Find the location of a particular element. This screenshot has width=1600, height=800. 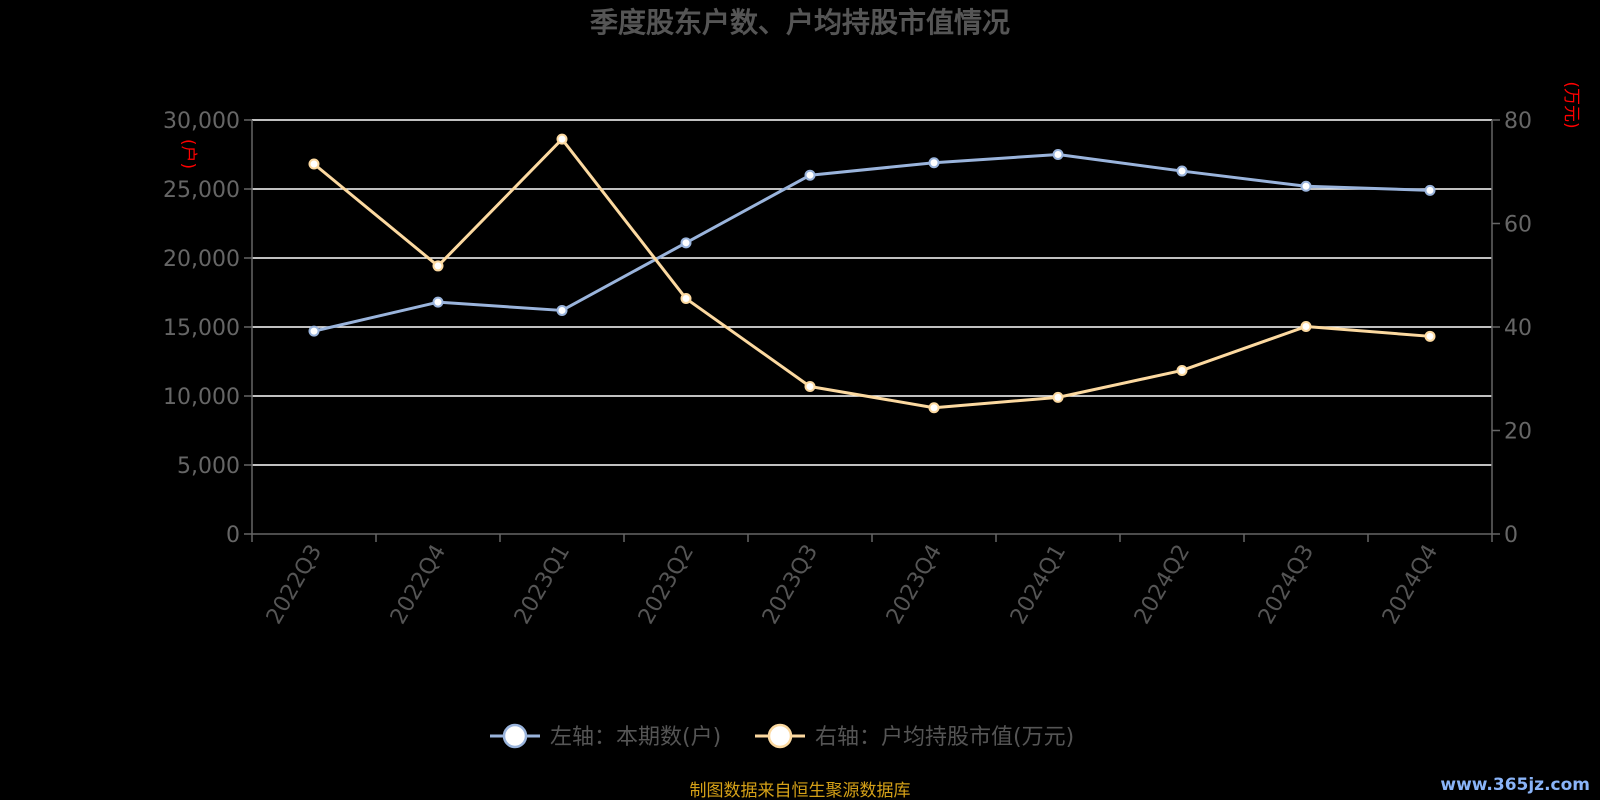

right-axis-unit: (万元) is located at coordinates (1571, 104).